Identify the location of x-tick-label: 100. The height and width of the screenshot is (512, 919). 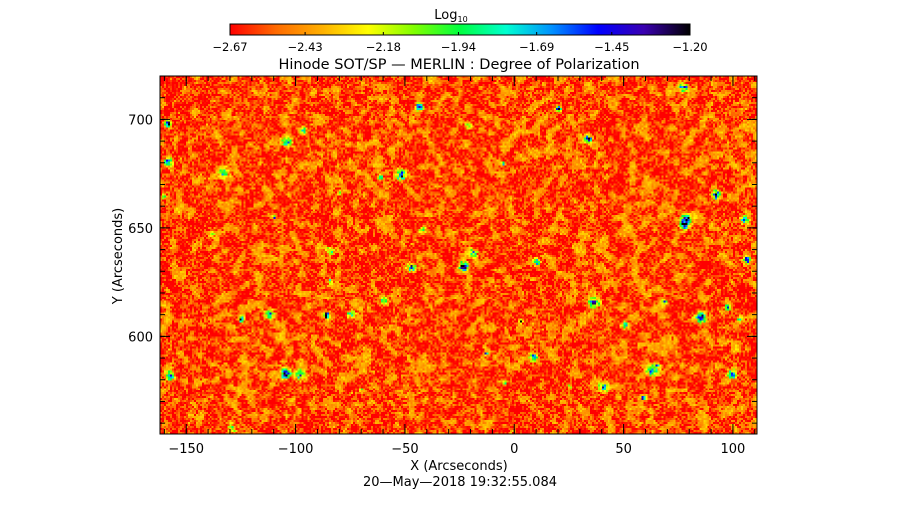
(733, 449).